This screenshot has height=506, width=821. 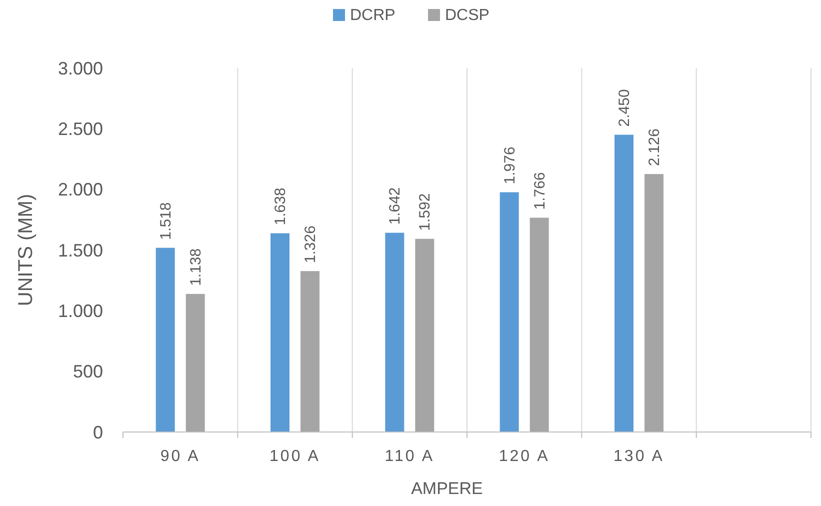 What do you see at coordinates (624, 108) in the screenshot?
I see `data-label: 2.450` at bounding box center [624, 108].